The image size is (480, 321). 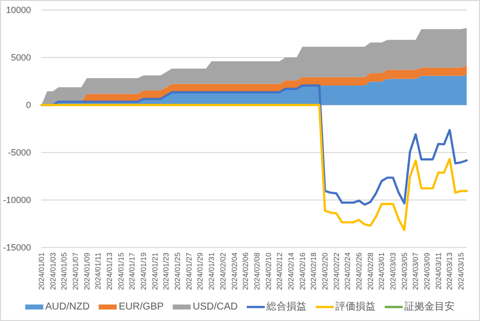 What do you see at coordinates (20, 57) in the screenshot?
I see `y-tick-label: 5000` at bounding box center [20, 57].